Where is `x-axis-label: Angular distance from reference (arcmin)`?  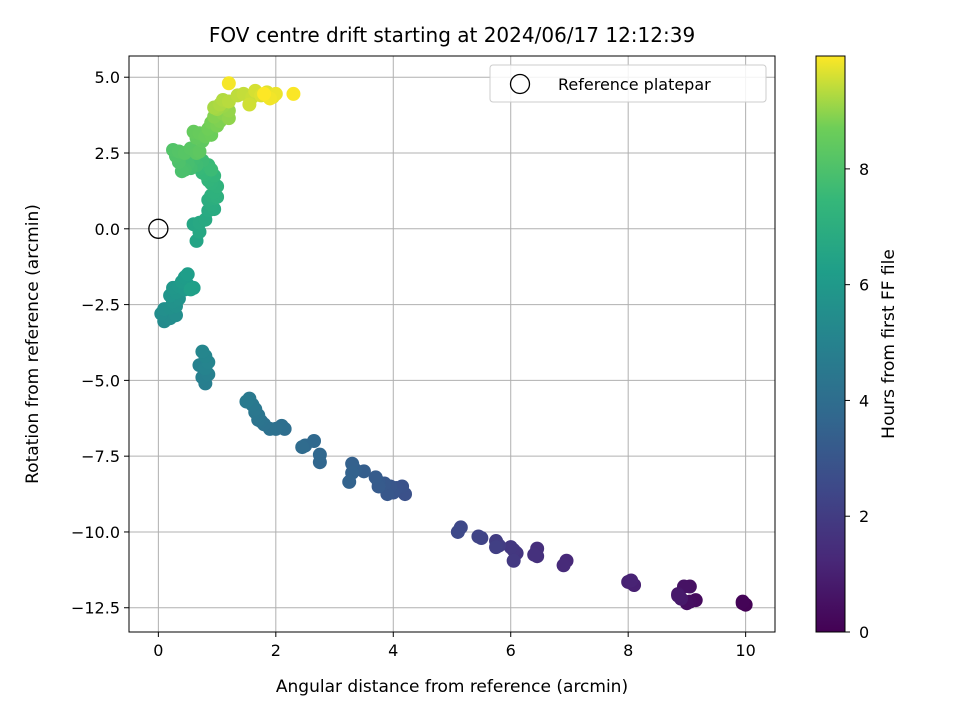 x-axis-label: Angular distance from reference (arcmin) is located at coordinates (452, 687).